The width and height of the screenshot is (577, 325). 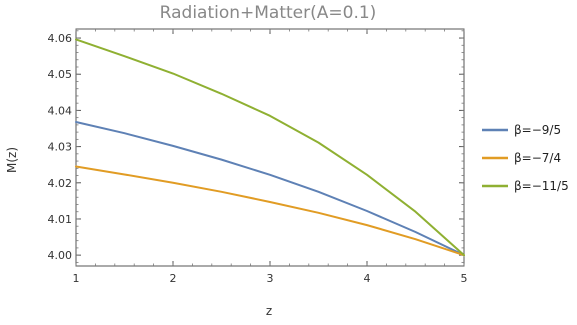 What do you see at coordinates (60, 255) in the screenshot?
I see `y-tick-label: 4.00` at bounding box center [60, 255].